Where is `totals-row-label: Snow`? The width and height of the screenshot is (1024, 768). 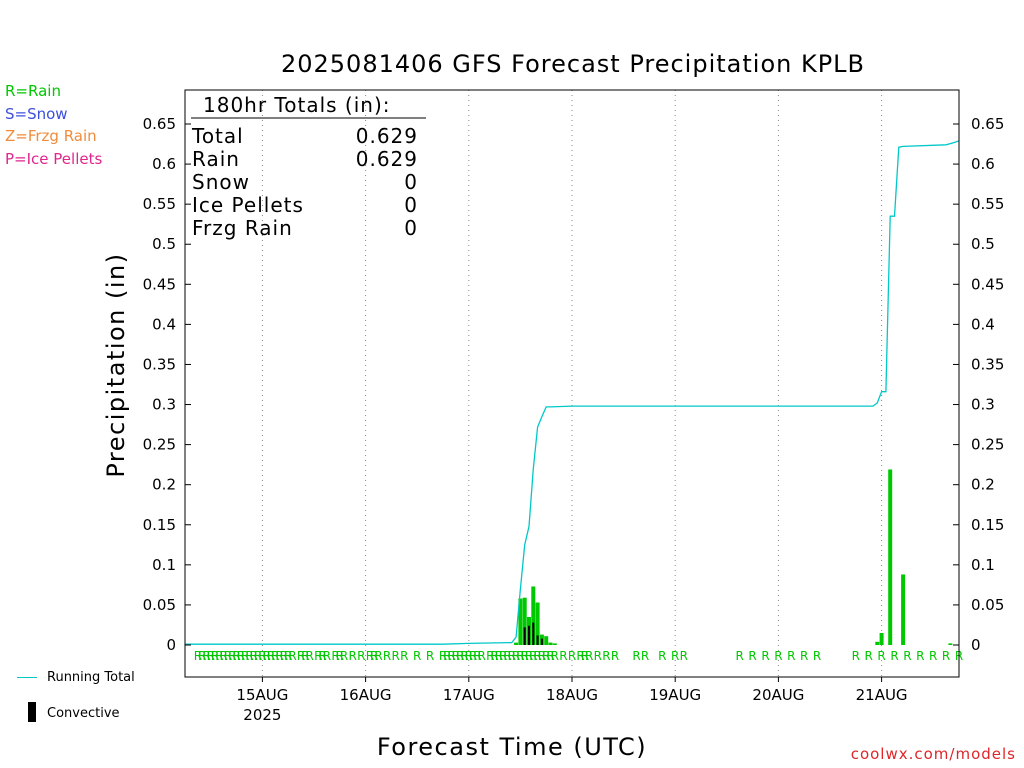
totals-row-label: Snow is located at coordinates (221, 182).